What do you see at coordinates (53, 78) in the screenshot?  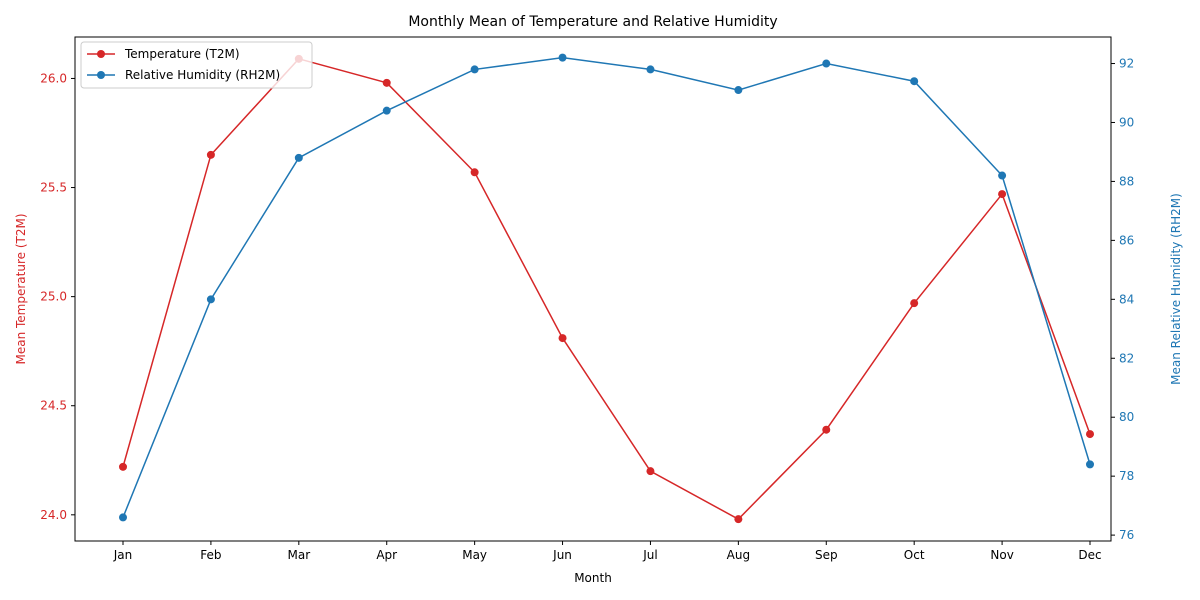 I see `y-left-tick-label: 26.0` at bounding box center [53, 78].